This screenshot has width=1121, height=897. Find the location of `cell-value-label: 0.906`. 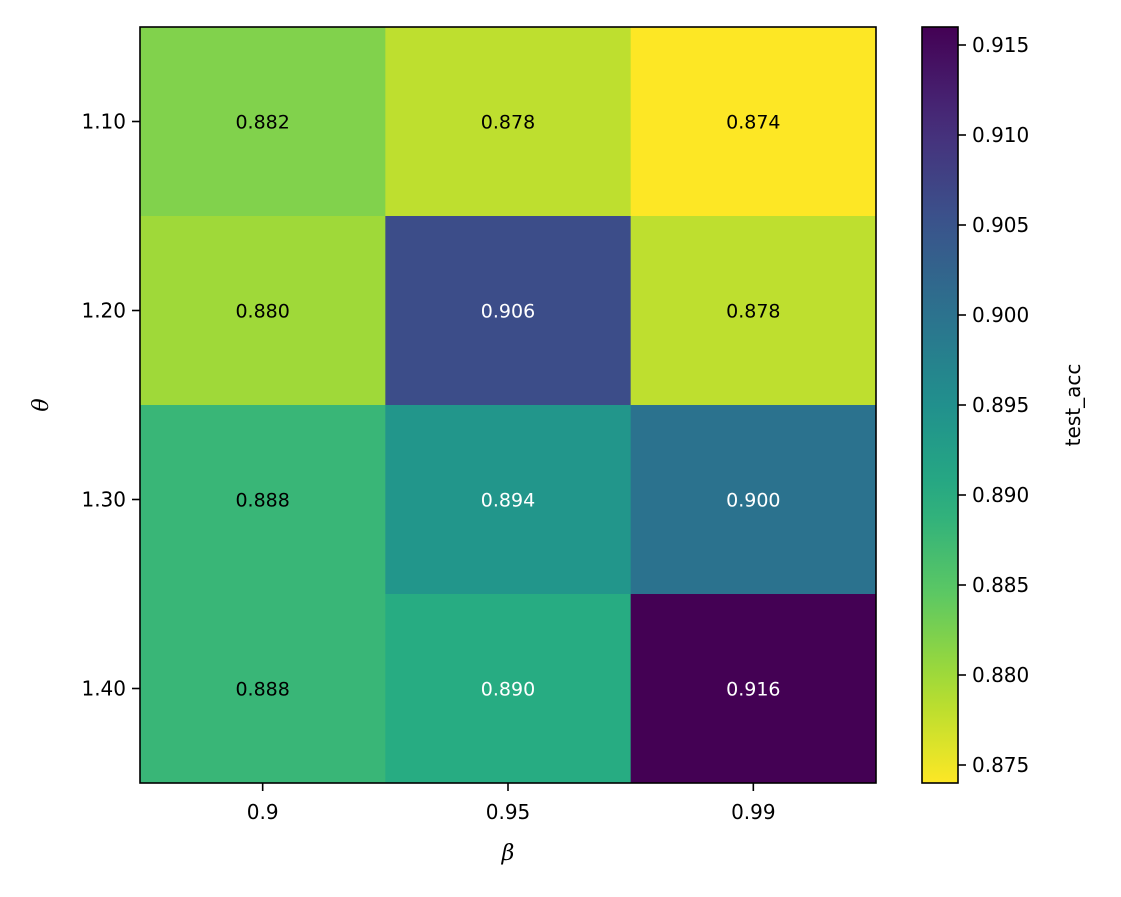

cell-value-label: 0.906 is located at coordinates (508, 312).